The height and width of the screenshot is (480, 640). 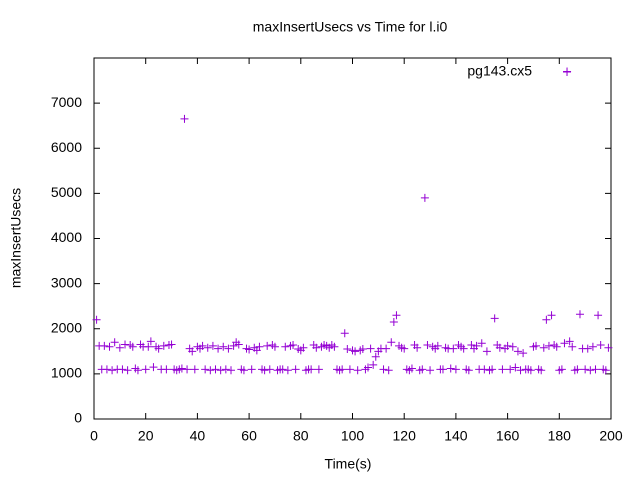 I want to click on x-tick-label: 180, so click(x=560, y=436).